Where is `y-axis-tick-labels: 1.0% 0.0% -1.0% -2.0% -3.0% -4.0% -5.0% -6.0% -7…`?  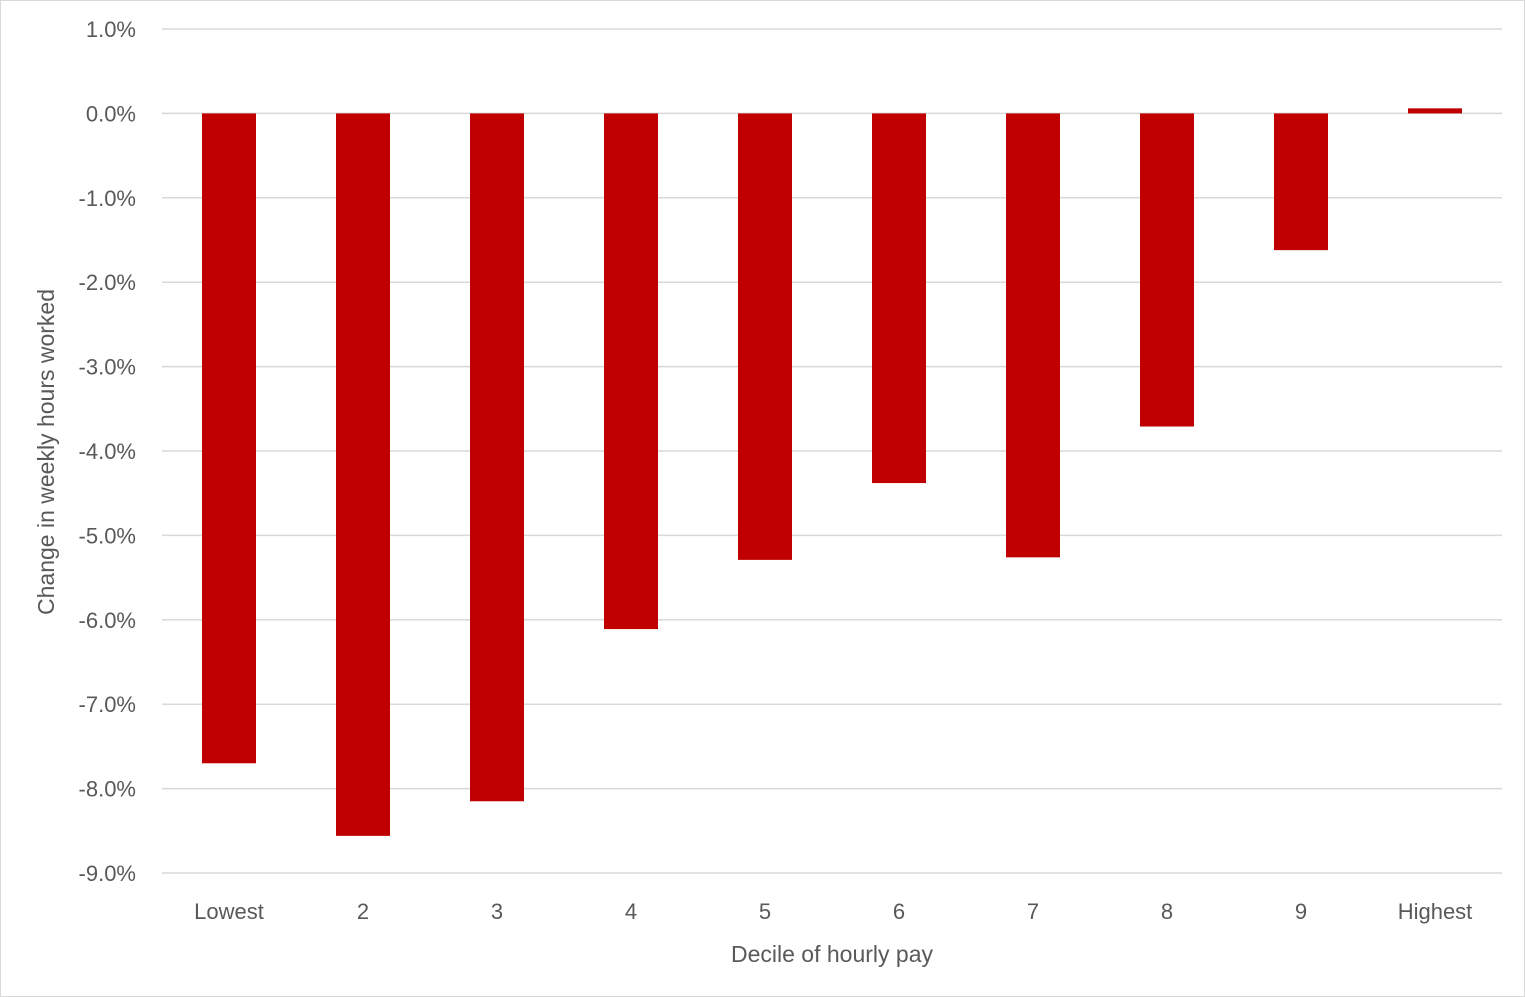 y-axis-tick-labels: 1.0% 0.0% -1.0% -2.0% -3.0% -4.0% -5.0% -6.0% -7… is located at coordinates (107, 451).